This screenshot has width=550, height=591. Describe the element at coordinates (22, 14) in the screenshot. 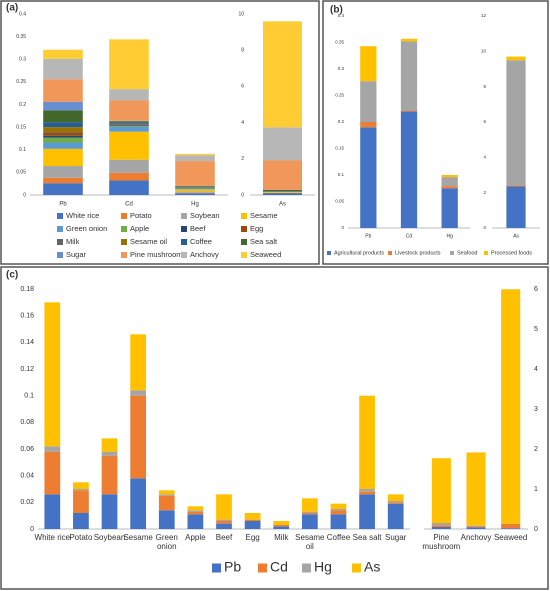

I see `y-tick-label: 0.4` at that location.